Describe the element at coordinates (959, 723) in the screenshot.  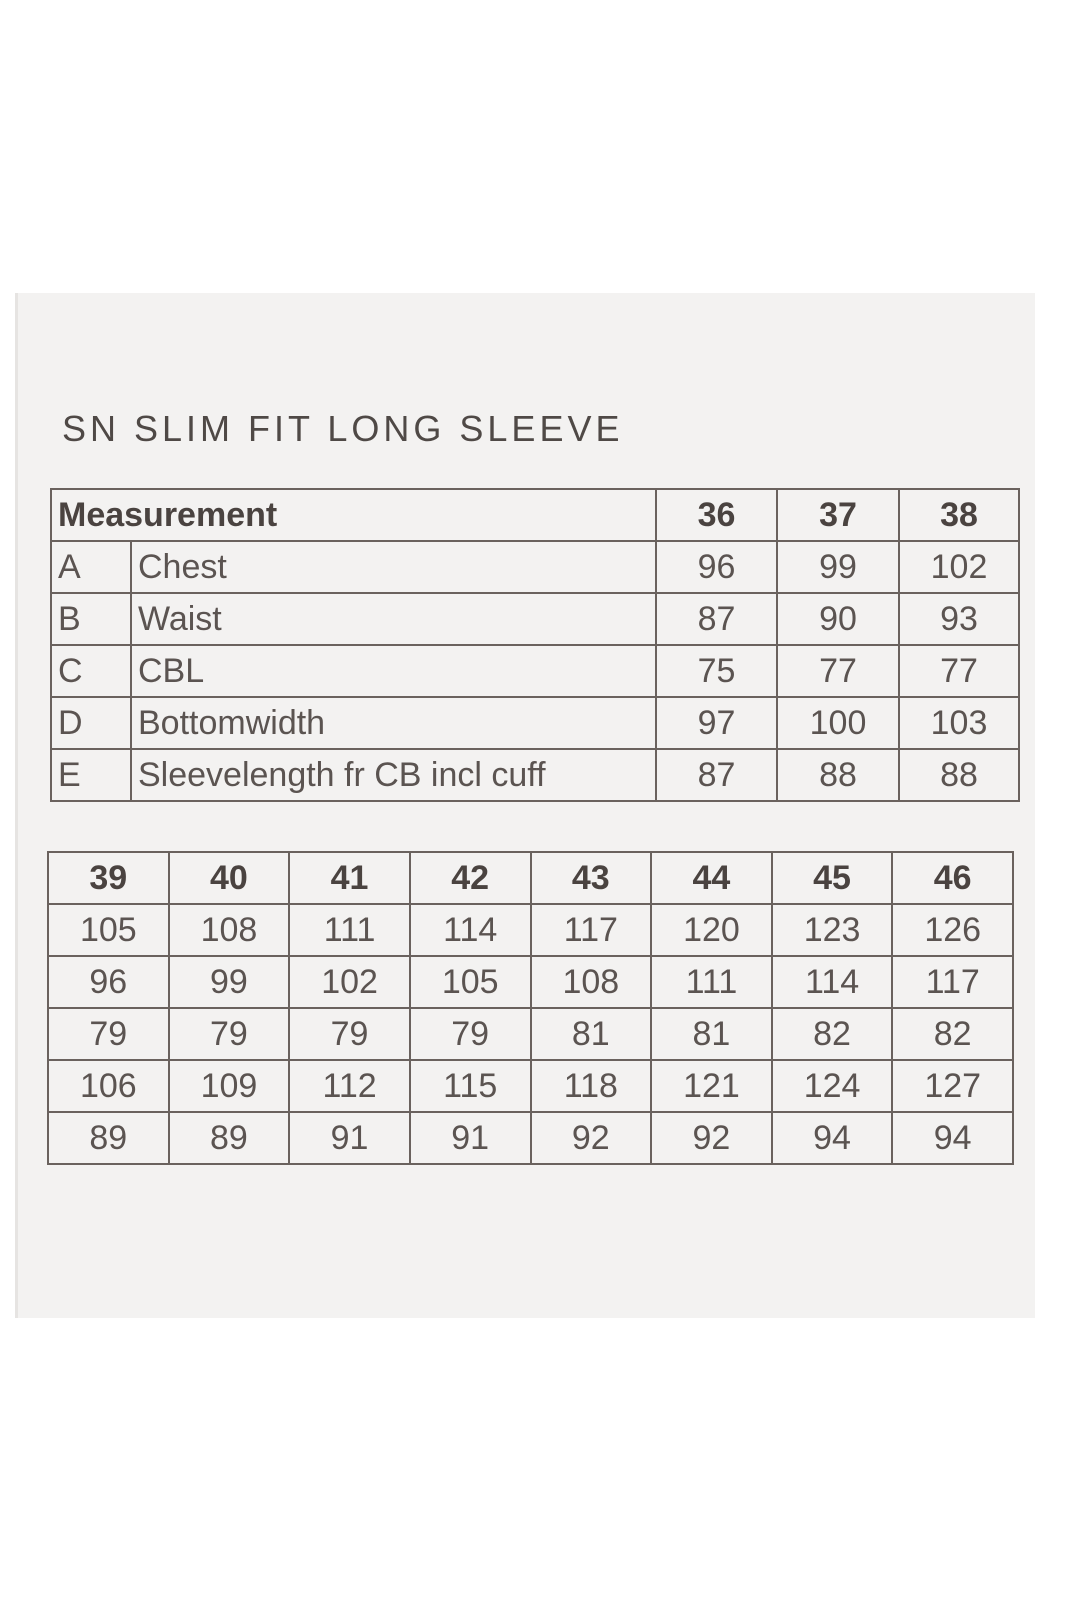
I see `measurement-value: 103` at that location.